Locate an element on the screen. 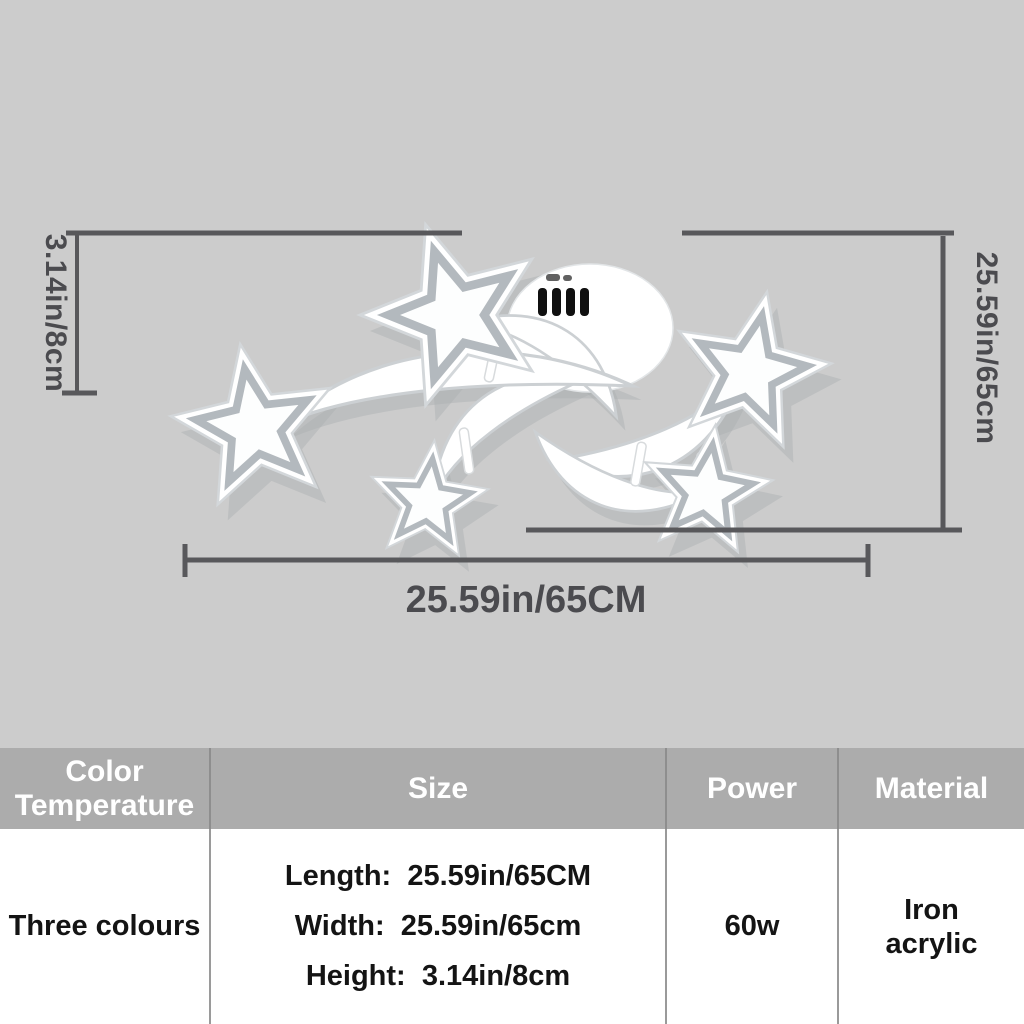 The image size is (1024, 1024). material-line-1: Iron is located at coordinates (931, 909).